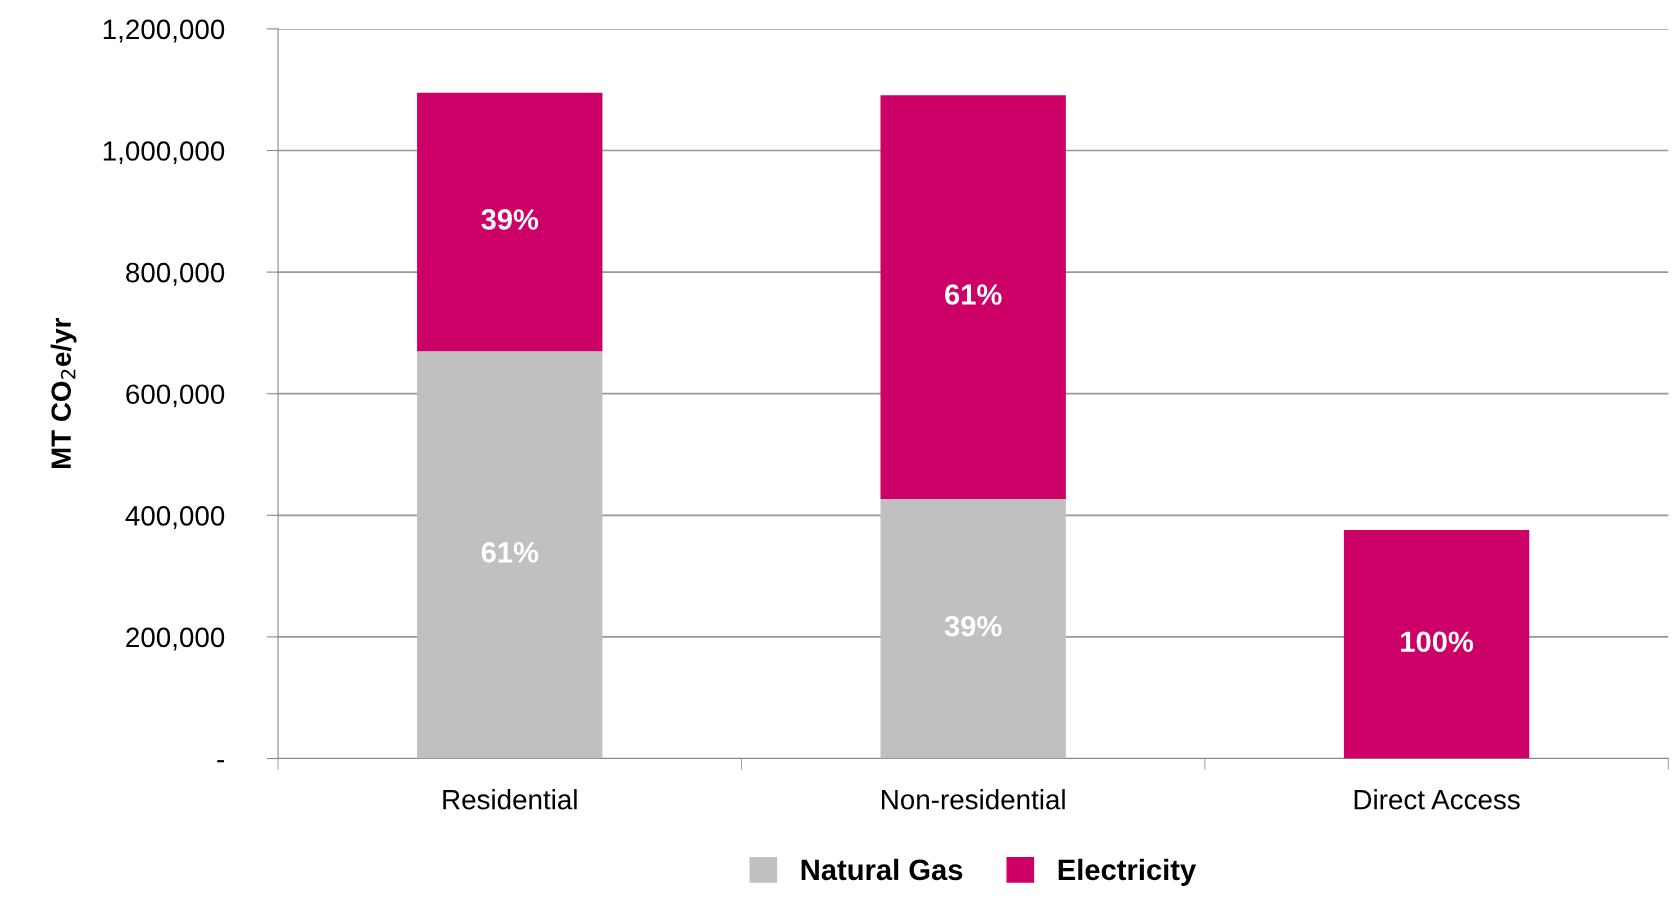 The height and width of the screenshot is (903, 1675). What do you see at coordinates (882, 869) in the screenshot?
I see `legend-label: Natural Gas` at bounding box center [882, 869].